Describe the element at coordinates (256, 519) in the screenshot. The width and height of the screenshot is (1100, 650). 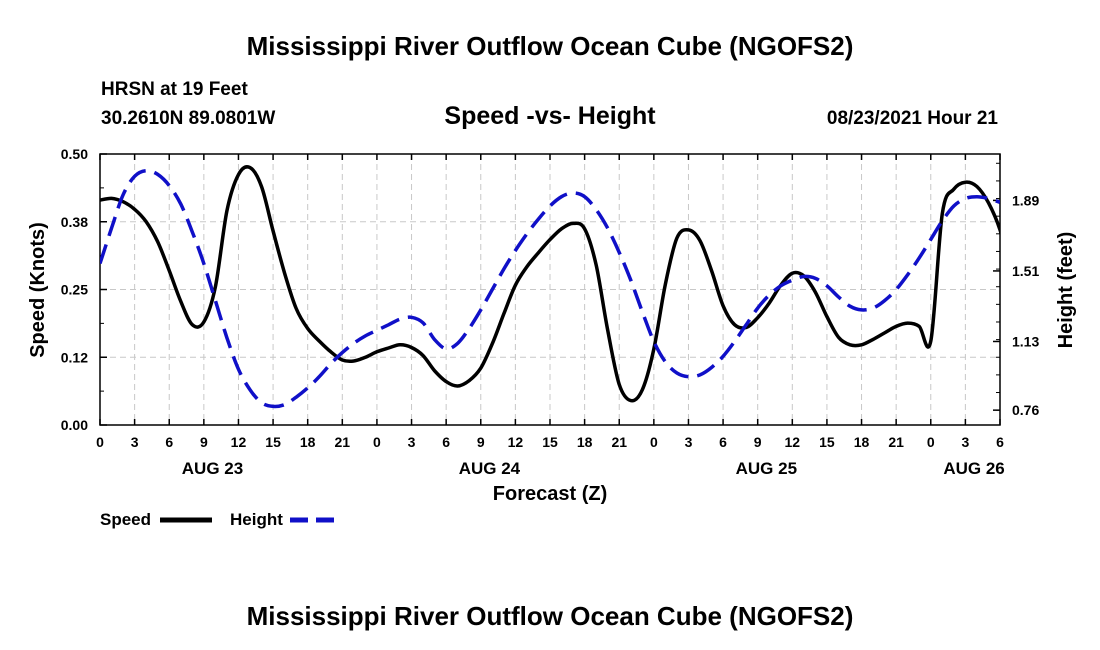
I see `legend-height-label: Height` at that location.